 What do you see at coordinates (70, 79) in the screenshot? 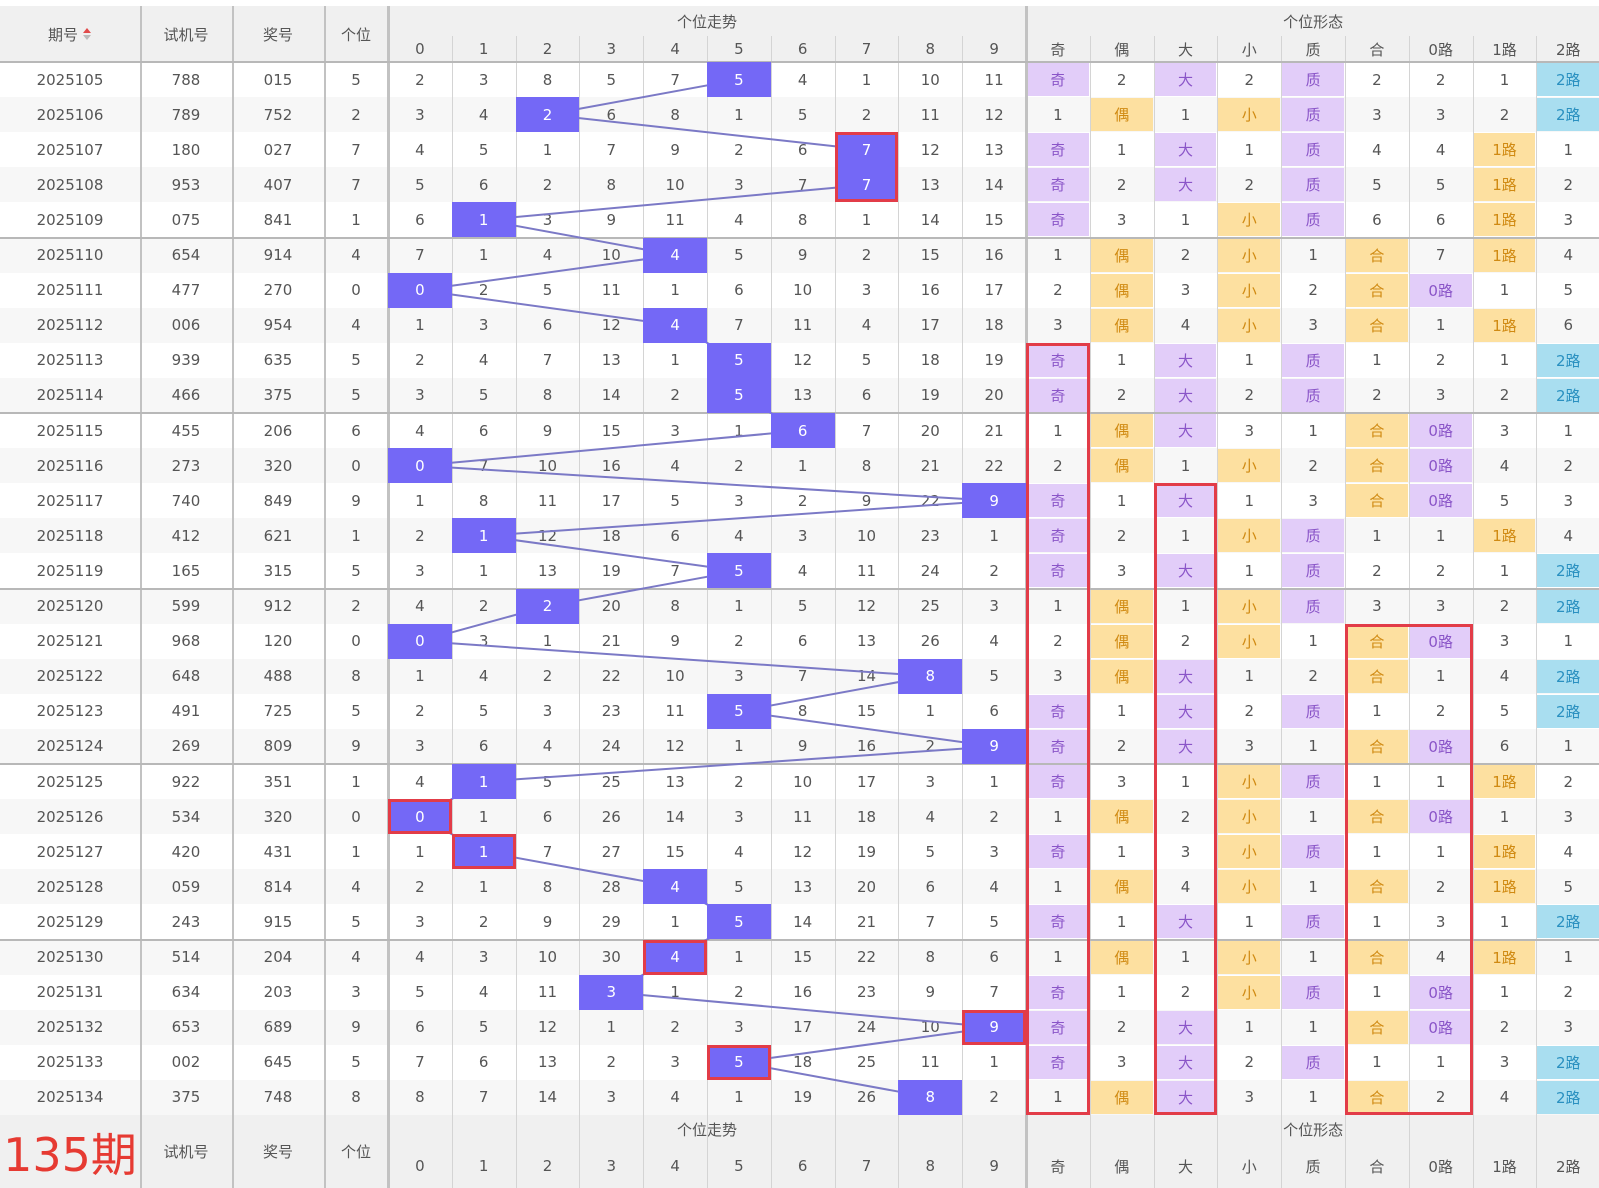
I see `row-issue: 2025105` at bounding box center [70, 79].